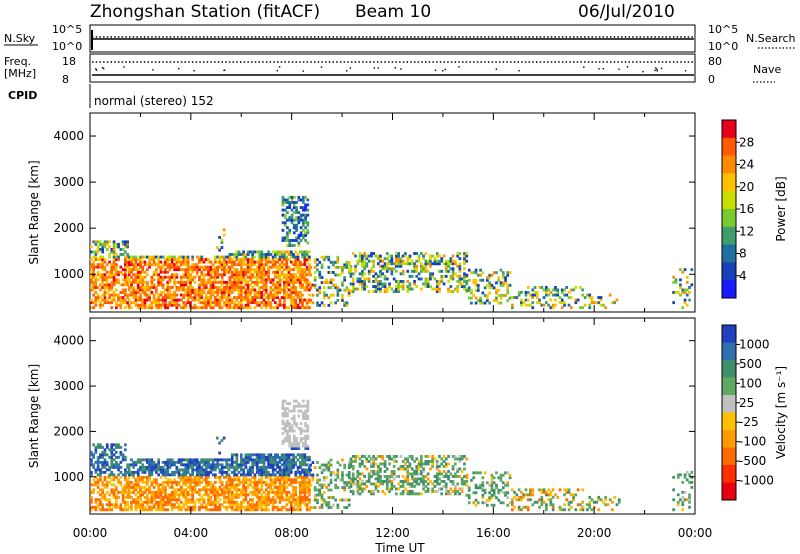 Image resolution: width=800 pixels, height=554 pixels. I want to click on yaxis-title: Slant Range [km], so click(34, 416).